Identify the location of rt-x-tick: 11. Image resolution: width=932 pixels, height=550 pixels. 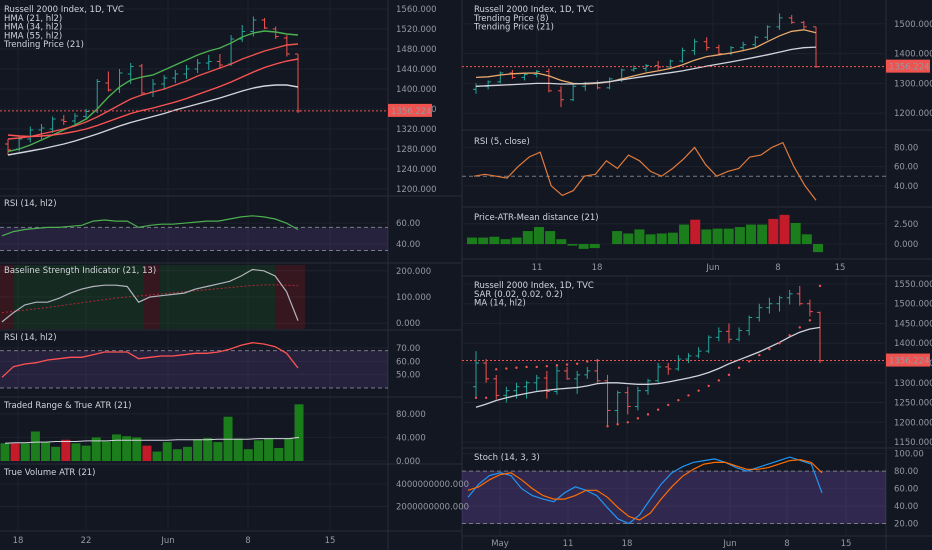
(537, 268).